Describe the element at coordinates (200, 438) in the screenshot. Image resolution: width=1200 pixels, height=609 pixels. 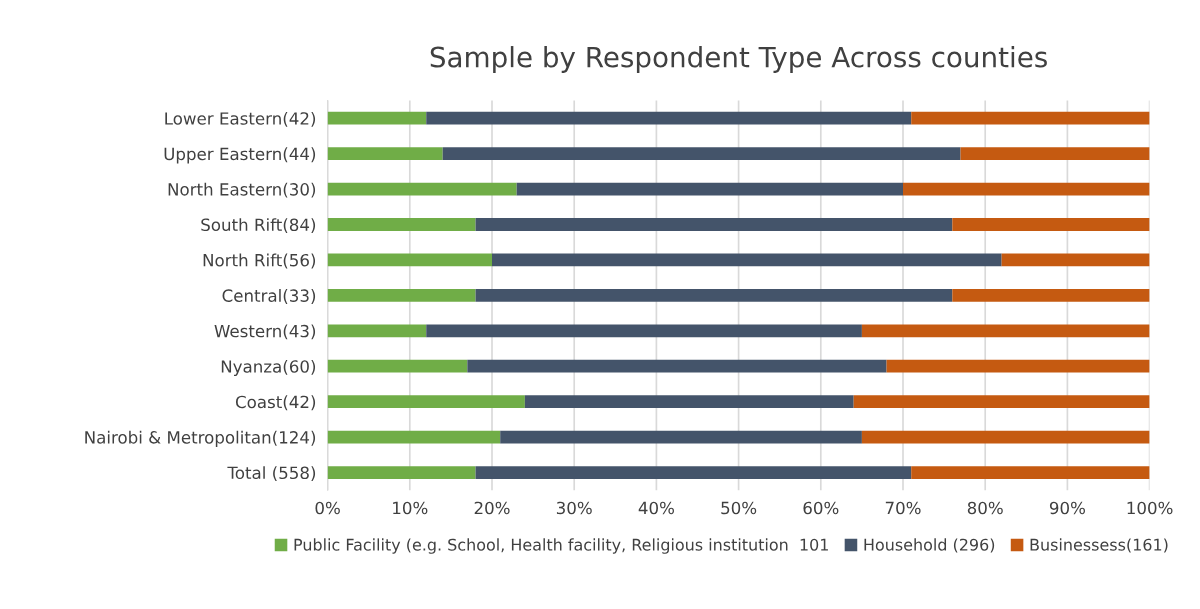
I see `y-tick-label: Nairobi & Metropolitan(124)` at that location.